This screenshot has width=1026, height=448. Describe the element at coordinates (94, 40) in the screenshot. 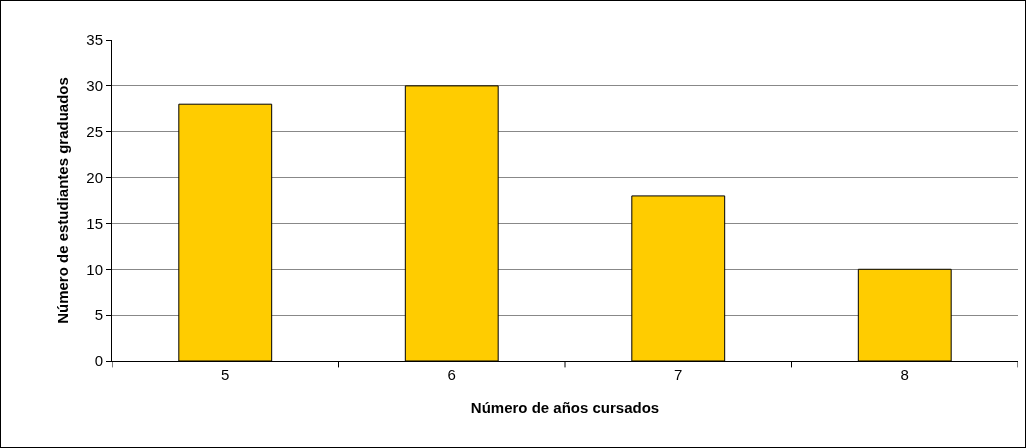

I see `y-tick-label: 35` at that location.